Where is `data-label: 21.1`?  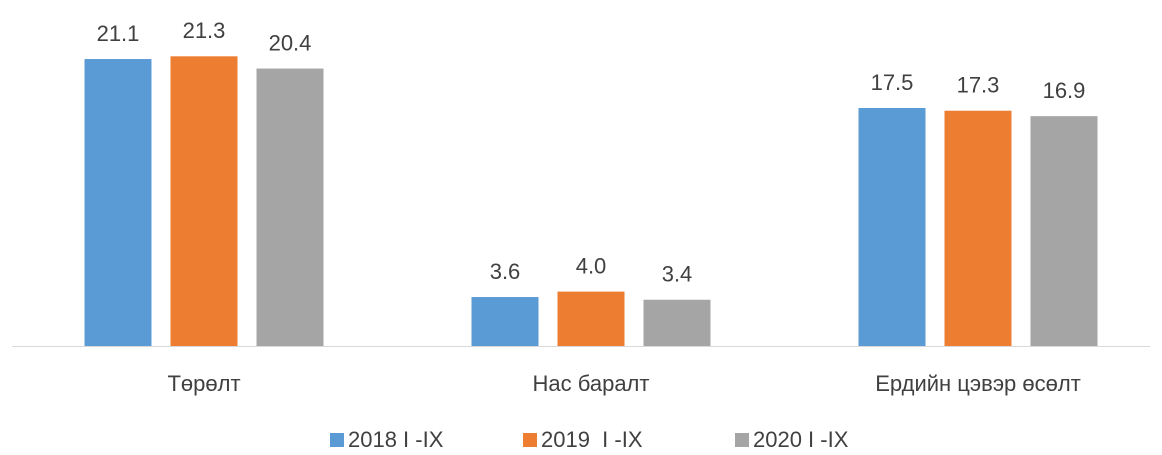 data-label: 21.1 is located at coordinates (118, 33).